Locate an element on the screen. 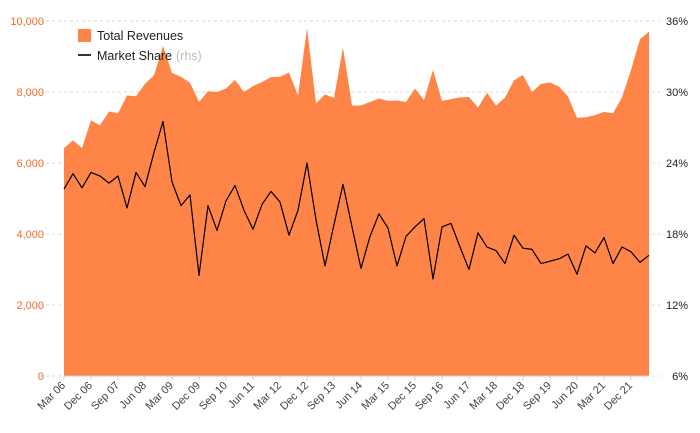 This screenshot has width=700, height=433. y-right-tick-label: 30% is located at coordinates (677, 93).